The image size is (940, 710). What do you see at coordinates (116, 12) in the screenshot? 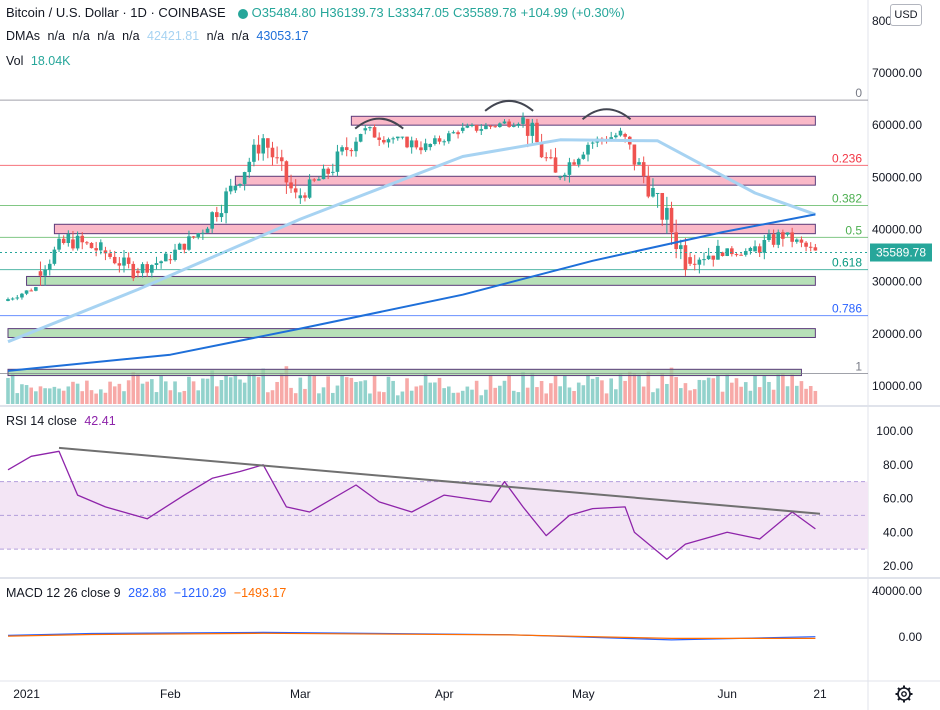
I see `symbol-title: Bitcoin / U.S. Dollar · 1D · COINBASE` at bounding box center [116, 12].